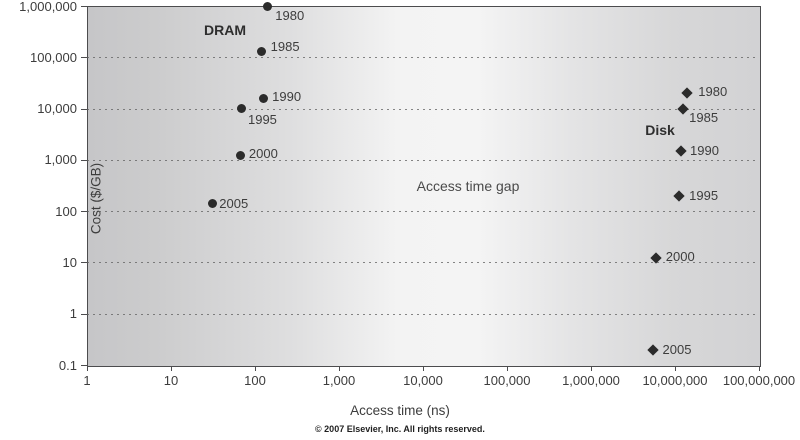 This screenshot has width=800, height=440. I want to click on y-tick-label-1,000: 1,000, so click(60, 160).